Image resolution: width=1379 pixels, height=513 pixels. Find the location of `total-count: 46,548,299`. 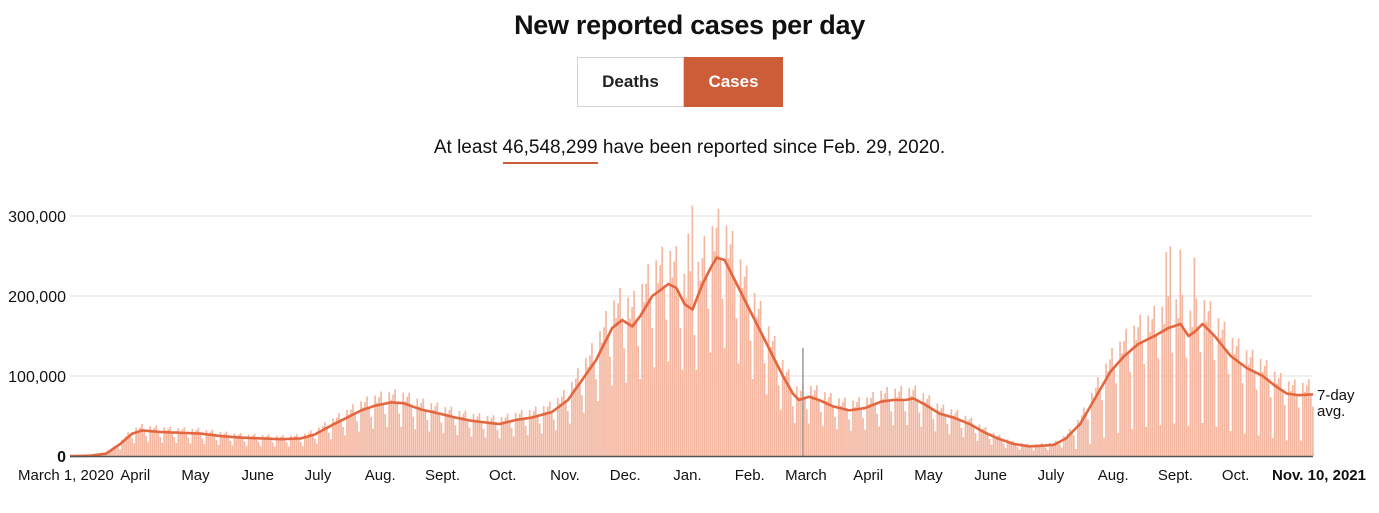

total-count: 46,548,299 is located at coordinates (550, 150).